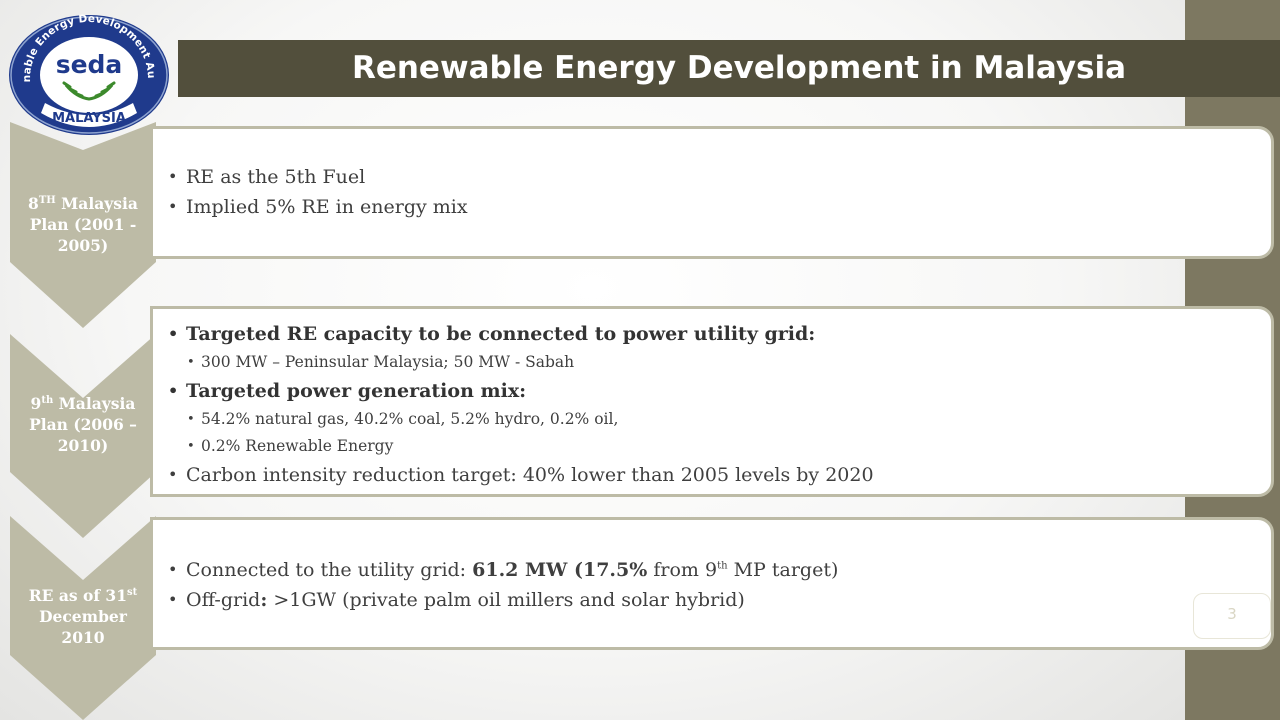 This screenshot has width=1280, height=720. Describe the element at coordinates (712, 391) in the screenshot. I see `bullet-item: Targeted power generation mix:` at that location.